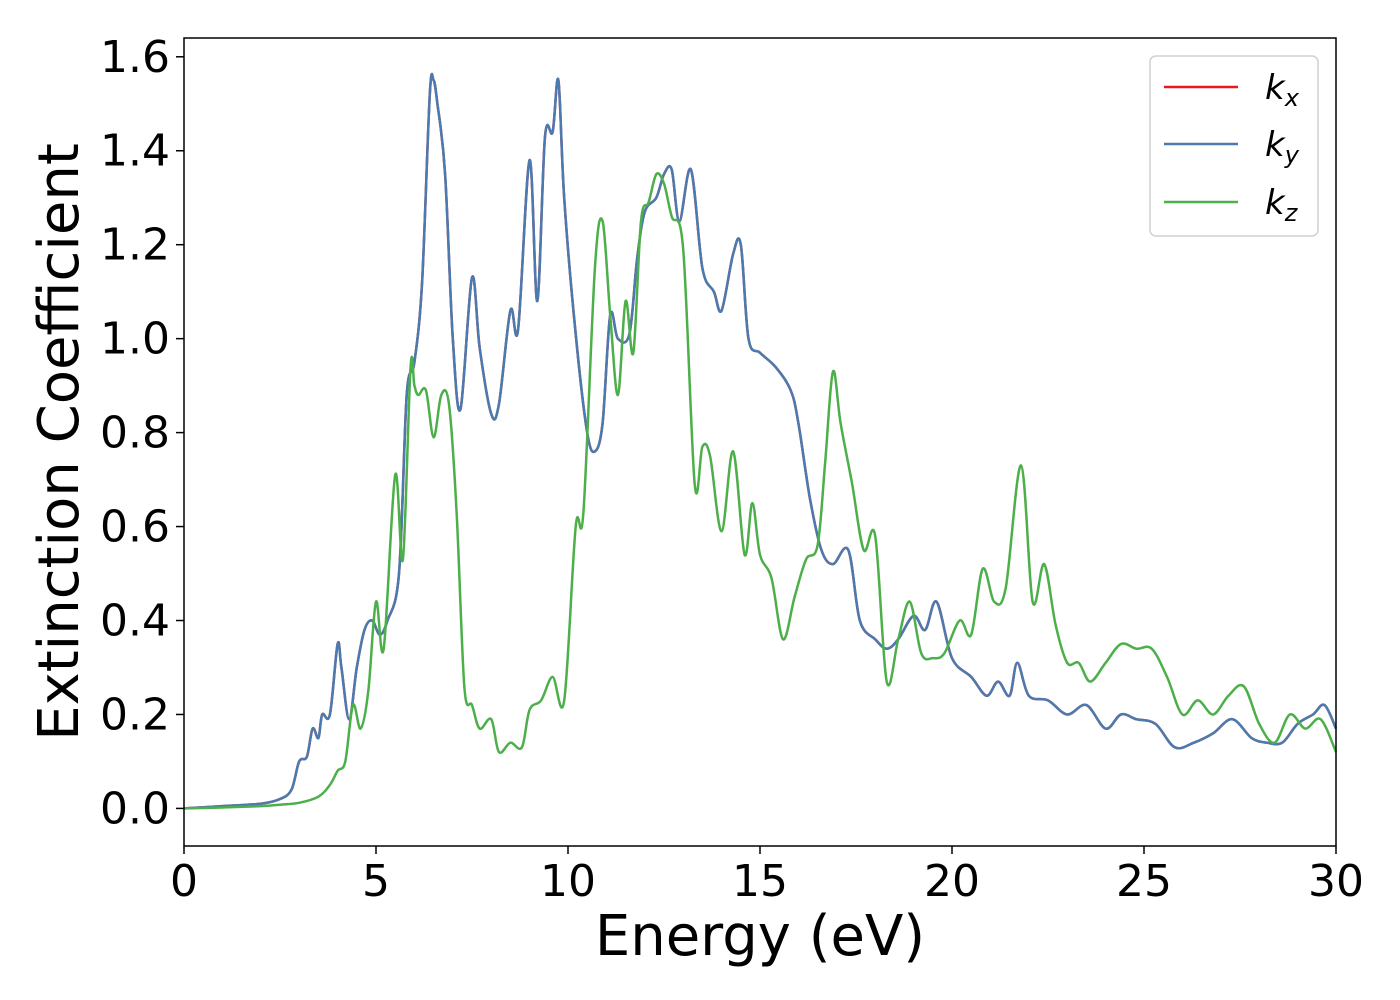 This screenshot has width=1400, height=1000. Describe the element at coordinates (1291, 213) in the screenshot. I see `legend-label-kz-sub: z` at that location.